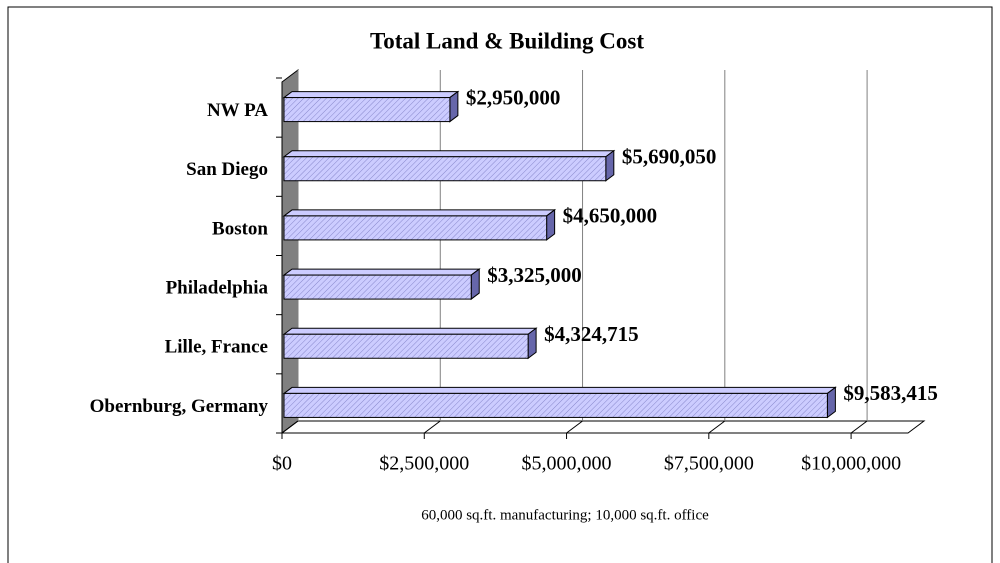 The height and width of the screenshot is (563, 1000). I want to click on x-tick-label: $10,000,000, so click(851, 464).